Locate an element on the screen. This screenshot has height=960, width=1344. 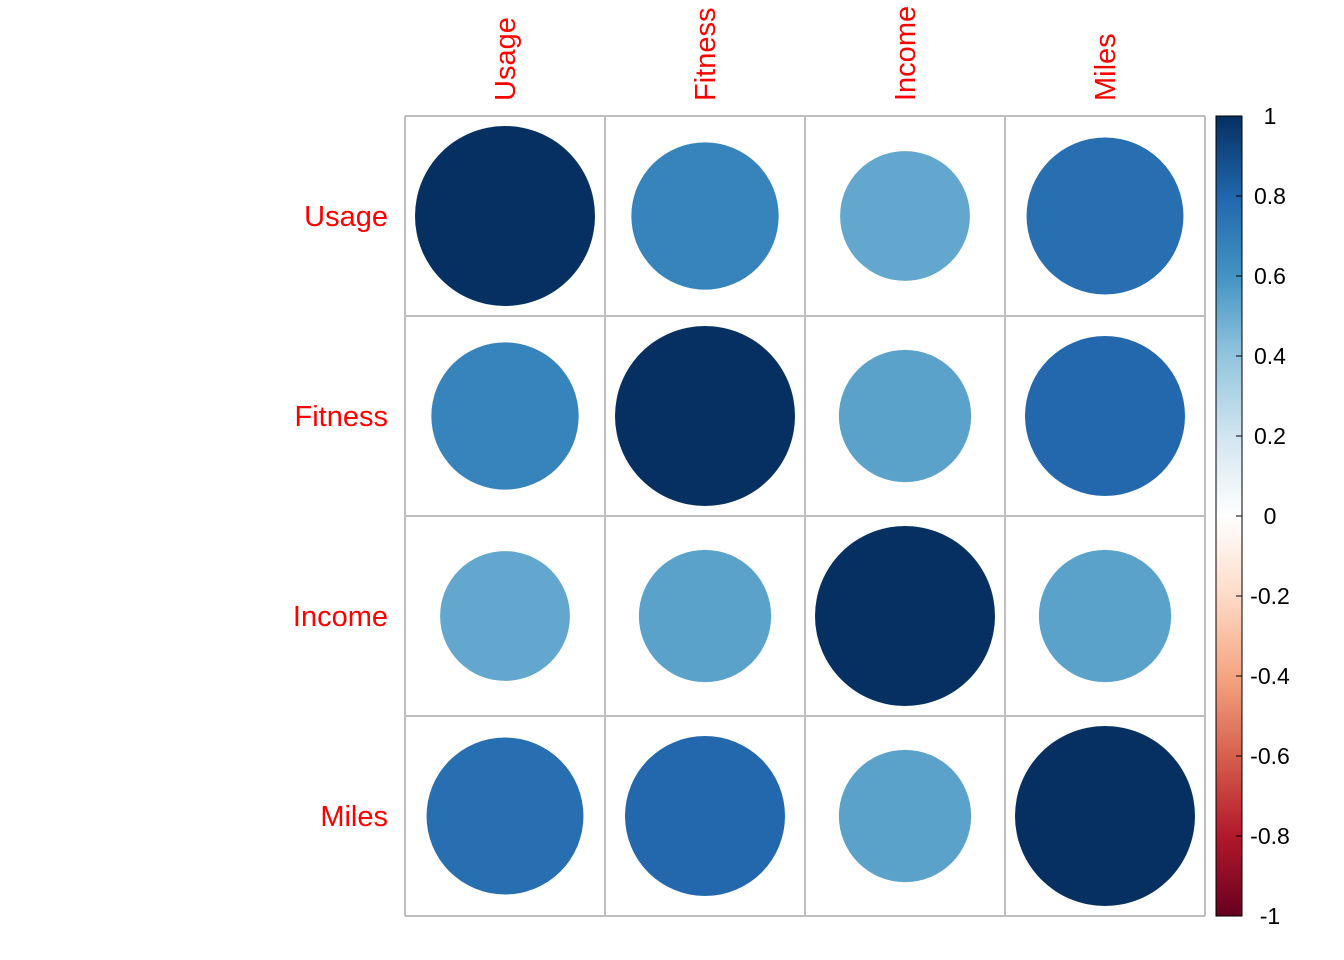
colorbar-tick-label: 0.2 is located at coordinates (1270, 436).